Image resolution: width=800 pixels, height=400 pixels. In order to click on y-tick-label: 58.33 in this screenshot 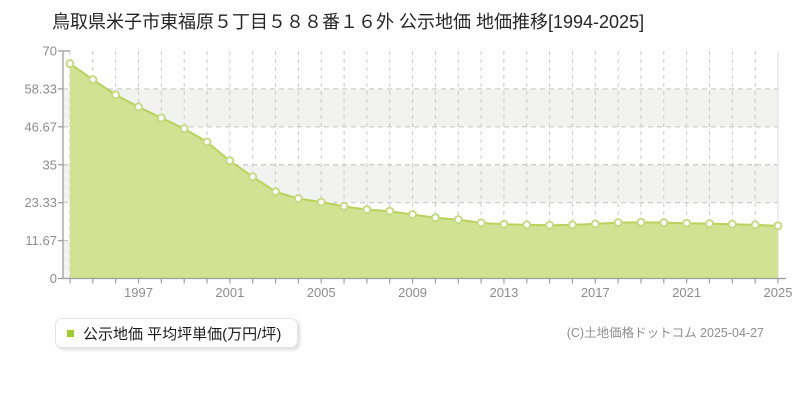, I will do `click(40, 88)`.